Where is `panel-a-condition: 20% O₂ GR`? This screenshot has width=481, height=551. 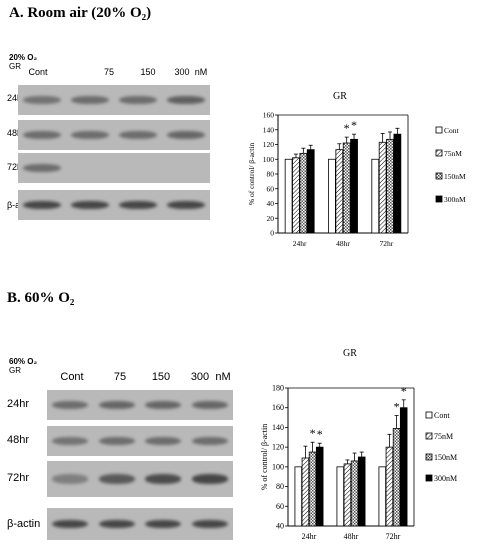 panel-a-condition: 20% O₂ GR is located at coordinates (23, 62).